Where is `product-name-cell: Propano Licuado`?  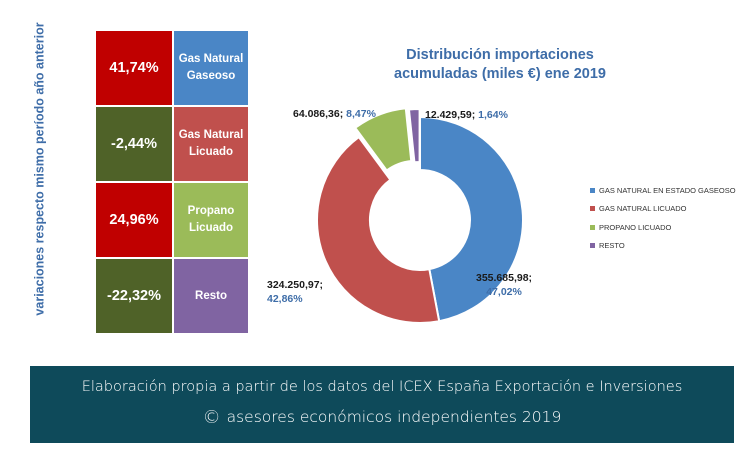 product-name-cell: Propano Licuado is located at coordinates (211, 220).